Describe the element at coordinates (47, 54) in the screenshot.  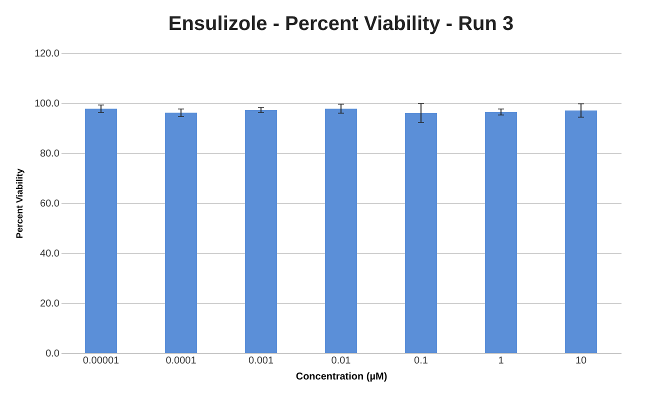
I see `y-tick-label: 120.0` at that location.